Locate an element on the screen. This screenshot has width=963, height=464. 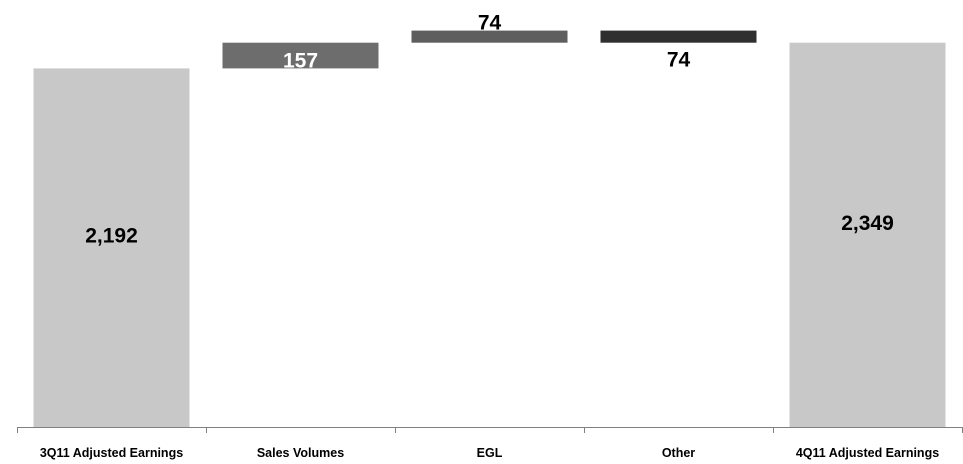
bar-3q11-adjusted-earnings is located at coordinates (111, 248).